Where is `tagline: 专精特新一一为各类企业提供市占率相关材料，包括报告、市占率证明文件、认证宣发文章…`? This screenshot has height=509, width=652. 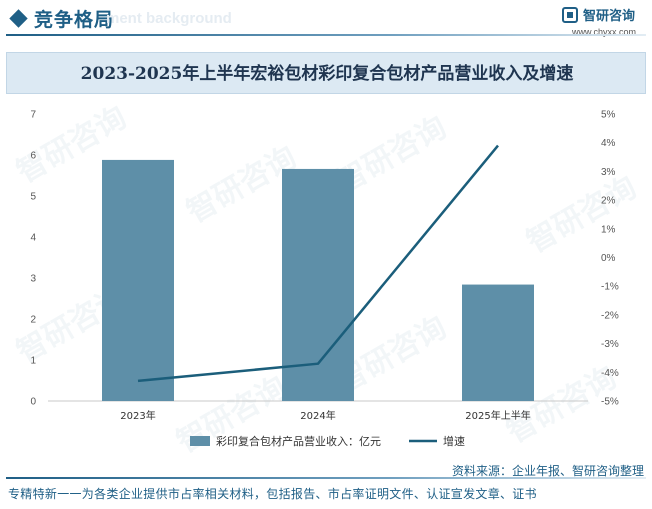 tagline: 专精特新一一为各类企业提供市占率相关材料，包括报告、市占率证明文件、认证宣发文章… is located at coordinates (272, 494).